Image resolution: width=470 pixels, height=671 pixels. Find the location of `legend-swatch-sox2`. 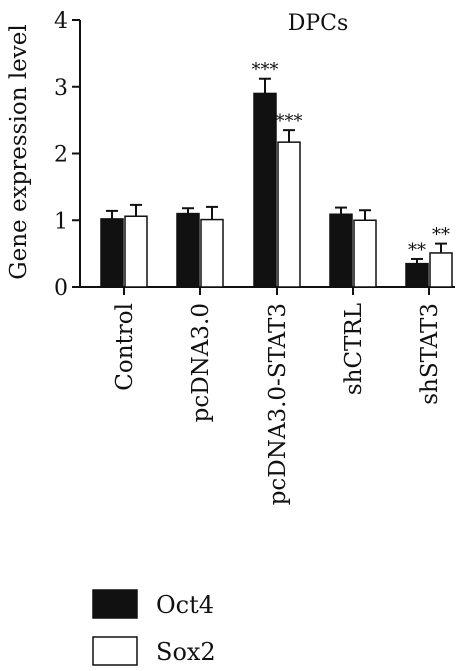

legend-swatch-sox2 is located at coordinates (115, 651).